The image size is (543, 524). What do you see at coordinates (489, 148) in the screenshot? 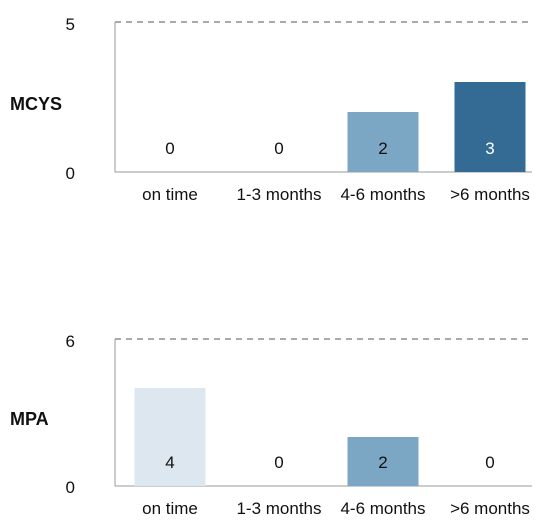
I see `data-label: 3` at bounding box center [489, 148].